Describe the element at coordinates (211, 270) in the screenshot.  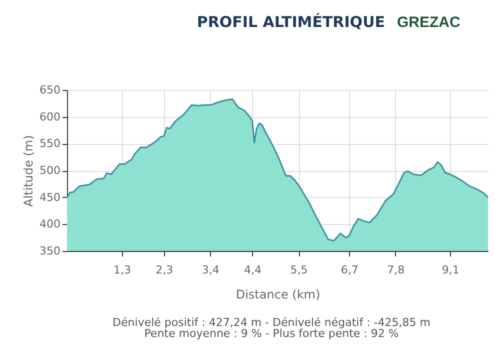
I see `x-tick-label: 3,4` at that location.